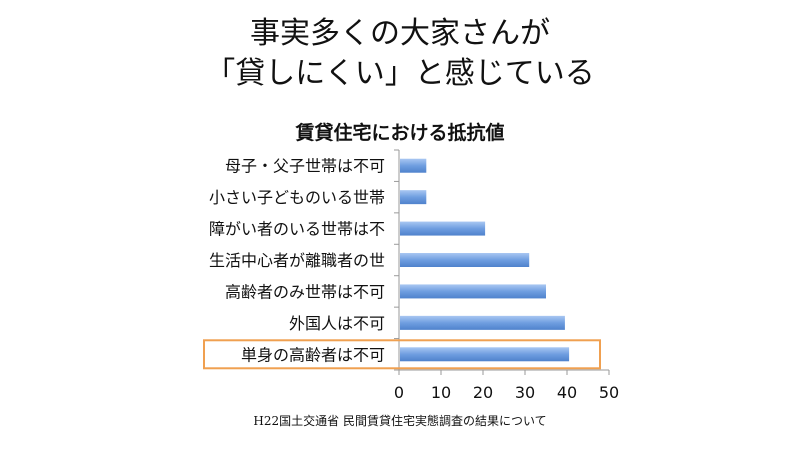  What do you see at coordinates (400, 73) in the screenshot?
I see `headline-line-2: 「貸しにくい」と感じている` at bounding box center [400, 73].